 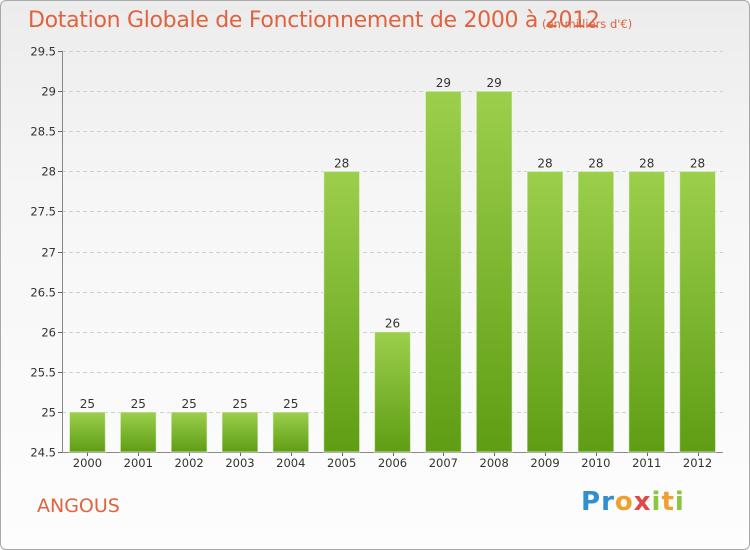 I want to click on y-tick-label-4: 26.5, so click(x=43, y=293).